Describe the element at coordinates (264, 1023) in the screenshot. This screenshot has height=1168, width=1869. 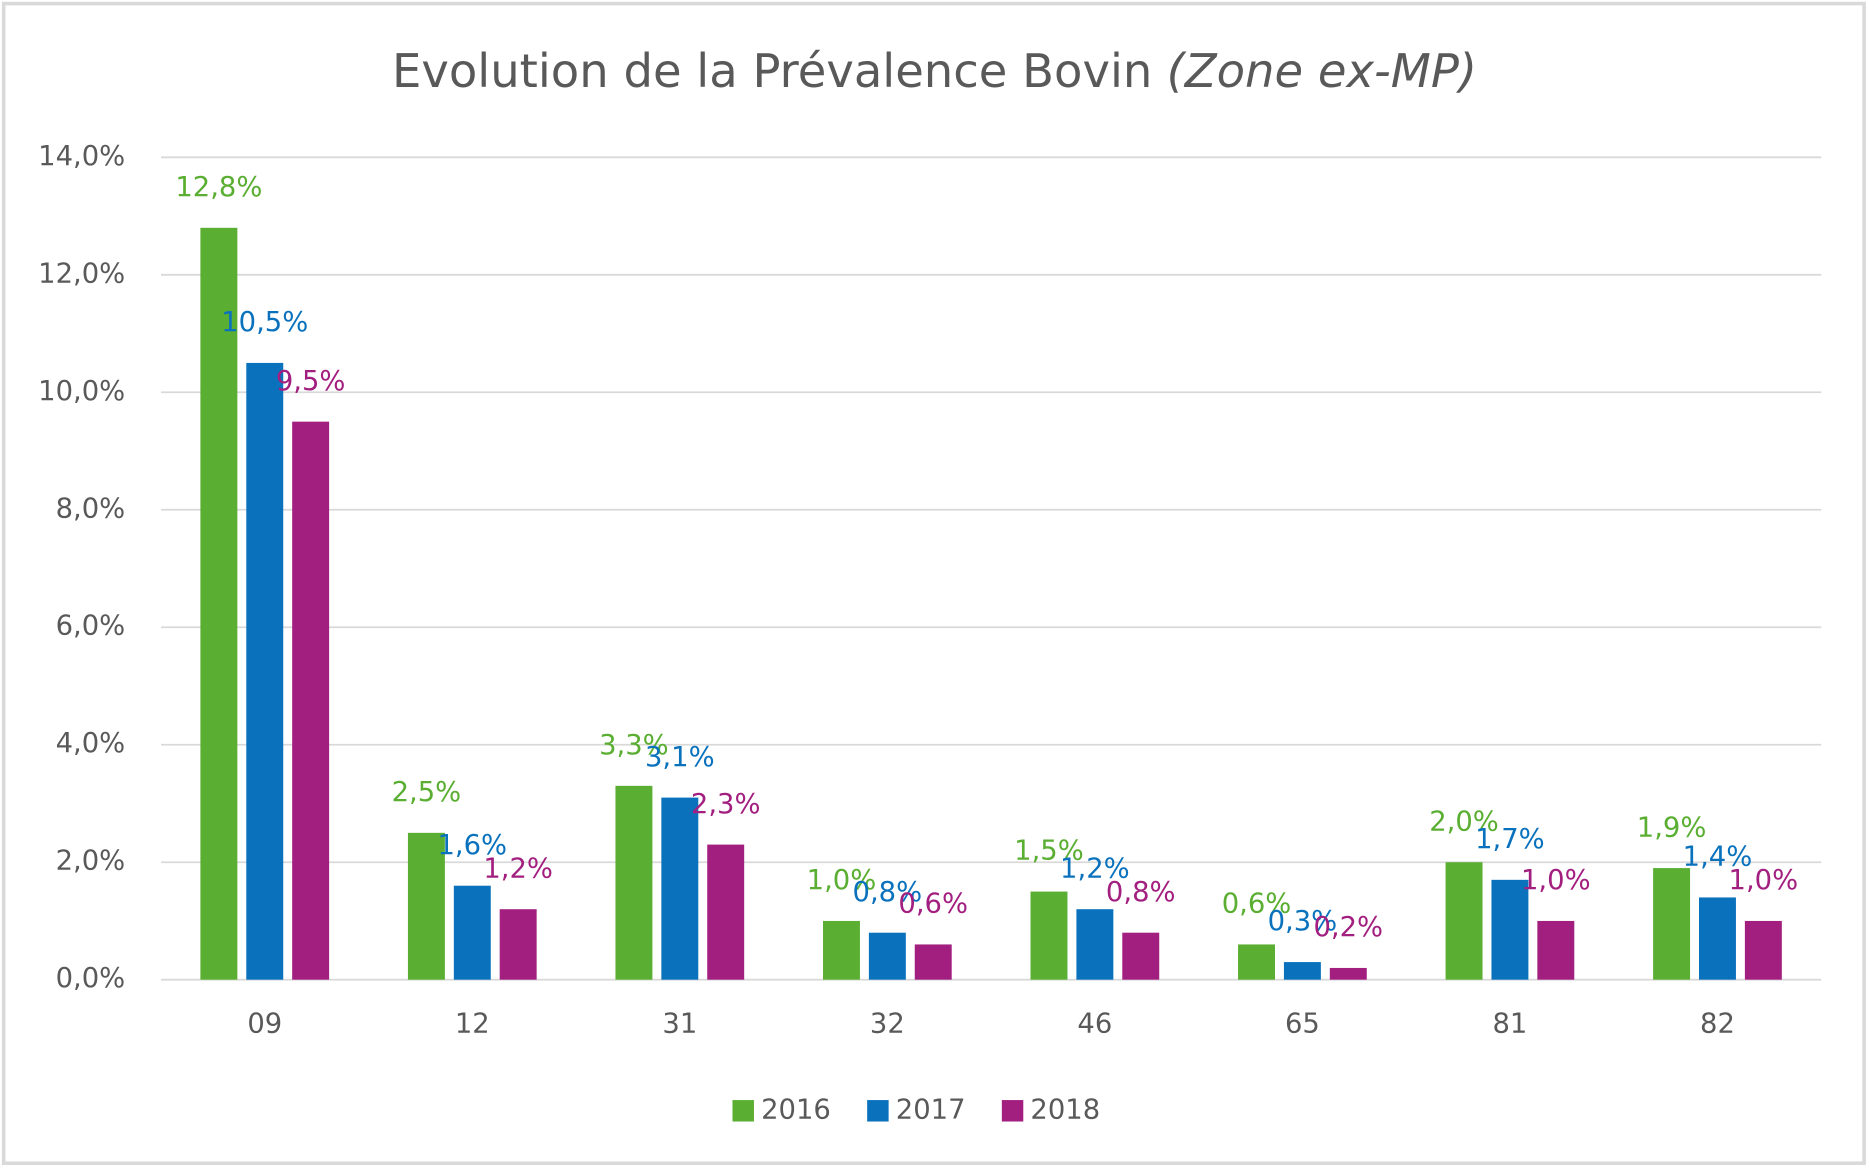
I see `x-tick-label: 09` at that location.